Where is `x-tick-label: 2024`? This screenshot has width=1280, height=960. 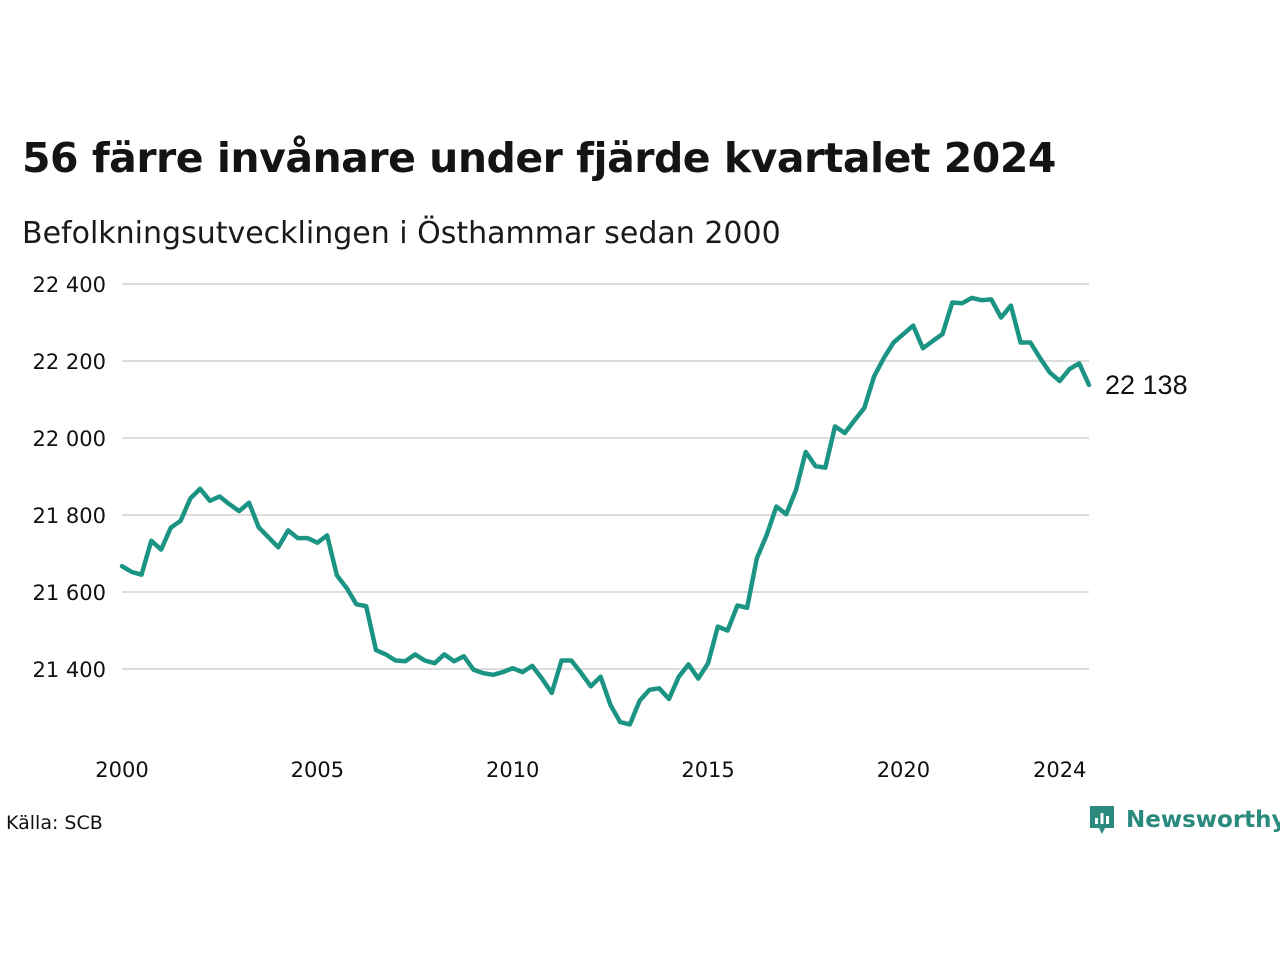 x-tick-label: 2024 is located at coordinates (1059, 770).